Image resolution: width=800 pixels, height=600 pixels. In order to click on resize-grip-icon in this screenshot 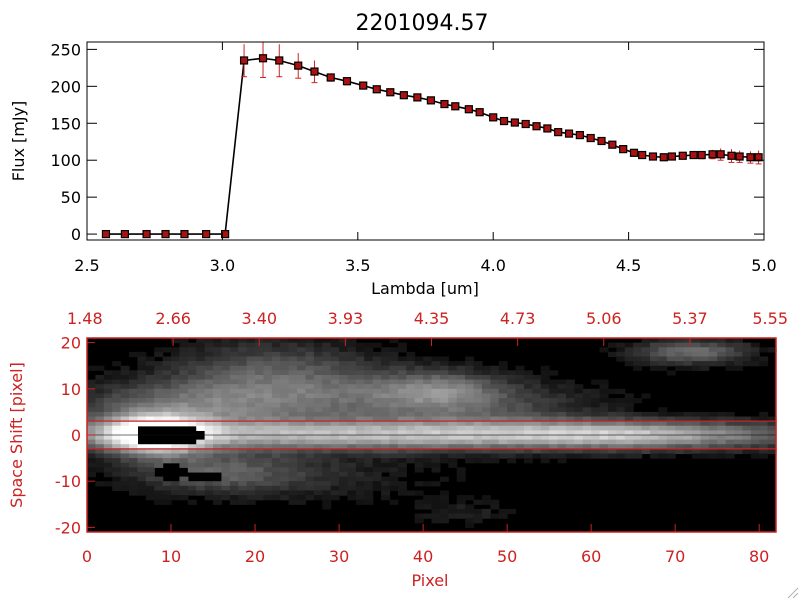, I will do `click(793, 593)`.